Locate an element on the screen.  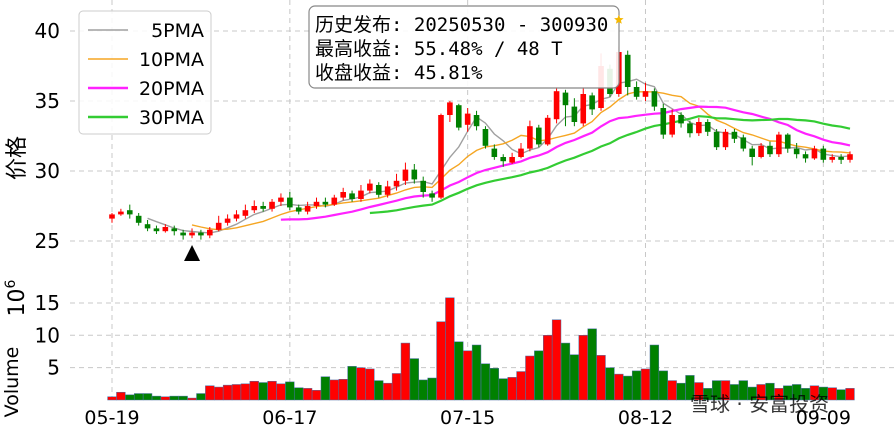
annotation-box is located at coordinates (464, 47).